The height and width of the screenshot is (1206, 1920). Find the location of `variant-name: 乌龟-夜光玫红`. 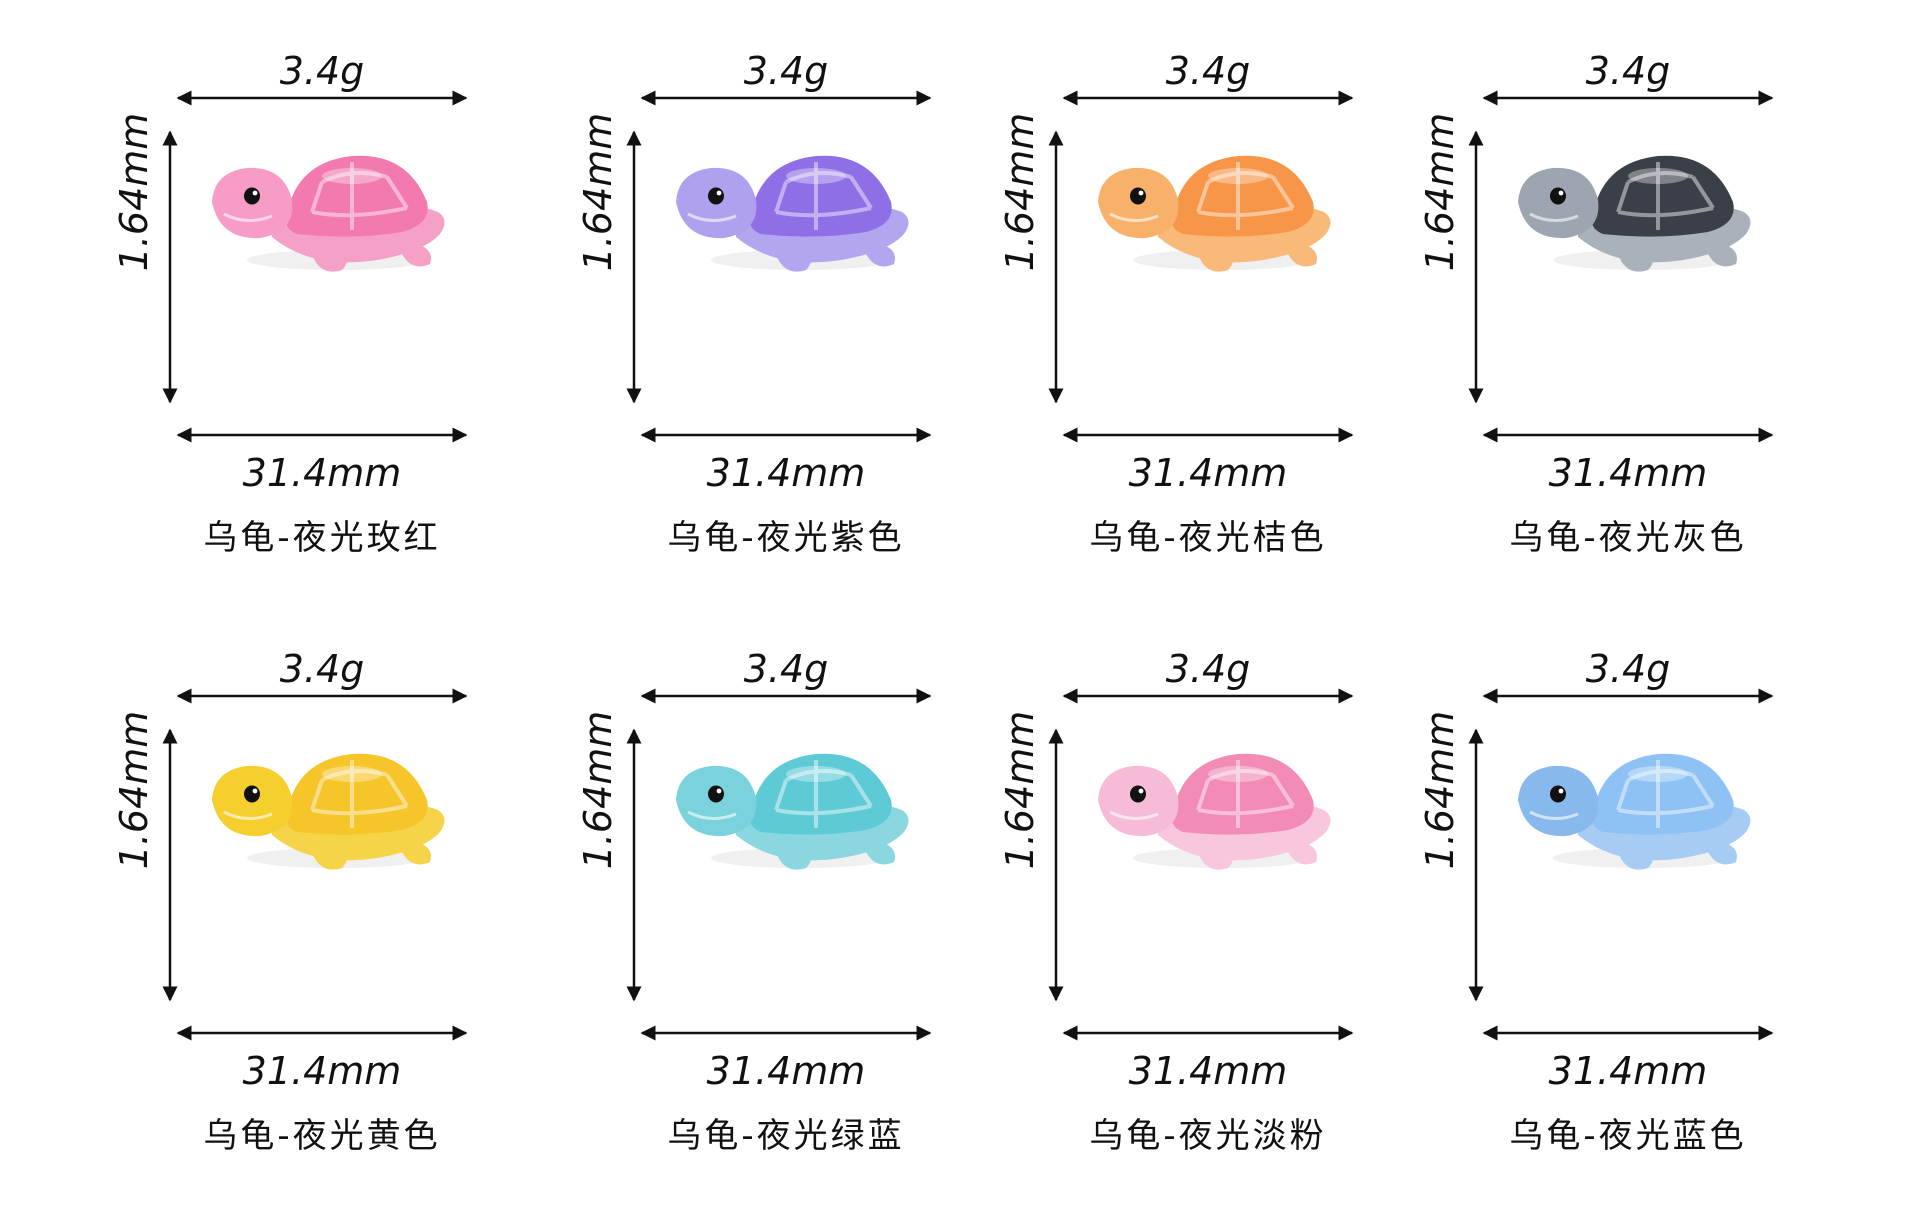

variant-name: 乌龟-夜光玫红 is located at coordinates (322, 538).